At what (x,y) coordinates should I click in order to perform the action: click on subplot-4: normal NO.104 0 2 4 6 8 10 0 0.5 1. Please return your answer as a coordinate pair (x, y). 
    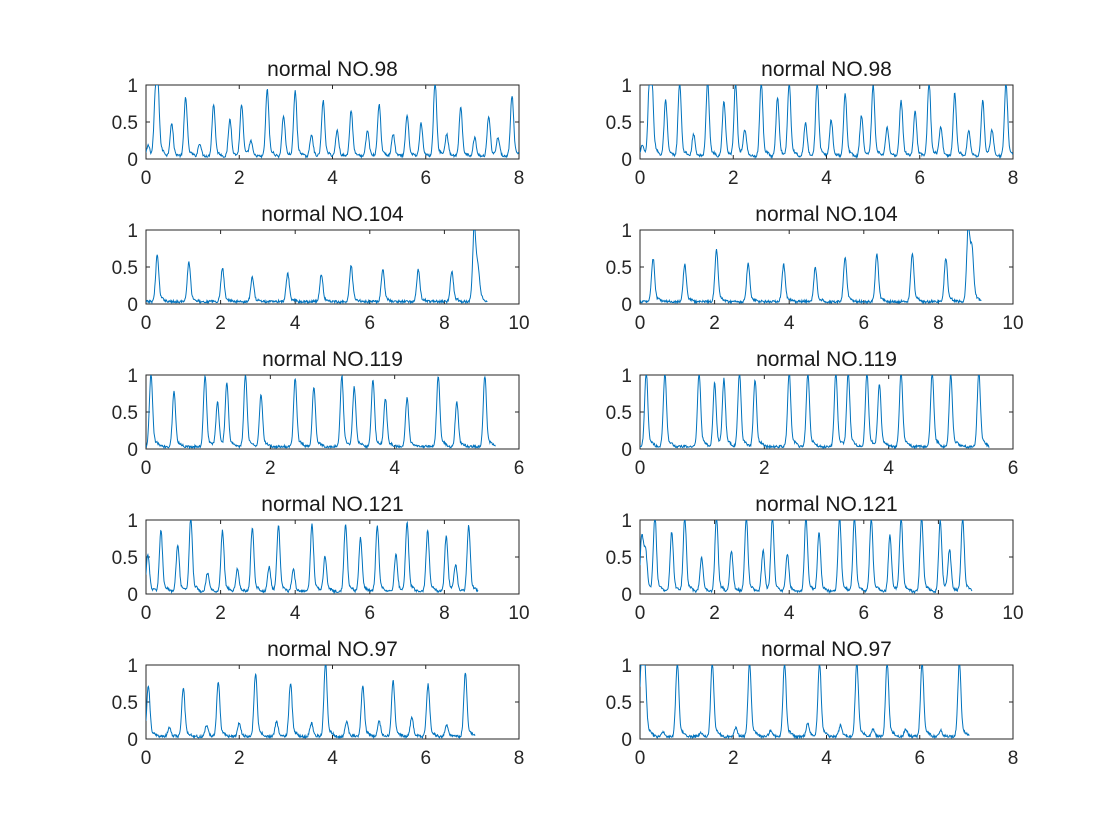
    Looking at the image, I should click on (815, 268).